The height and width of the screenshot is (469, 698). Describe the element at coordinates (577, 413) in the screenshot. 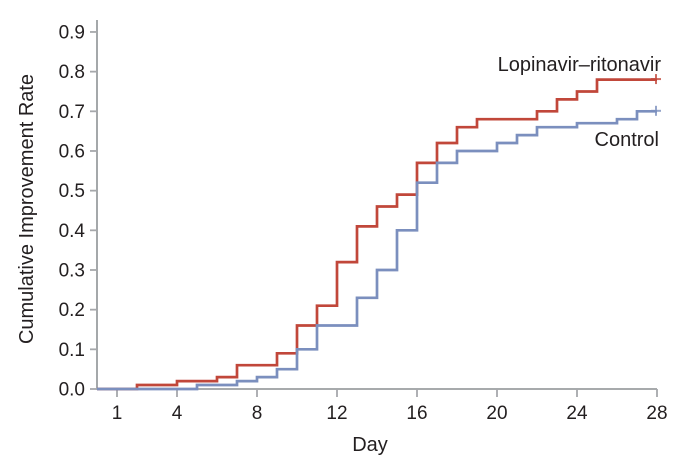

I see `x-tick-label: 24` at that location.